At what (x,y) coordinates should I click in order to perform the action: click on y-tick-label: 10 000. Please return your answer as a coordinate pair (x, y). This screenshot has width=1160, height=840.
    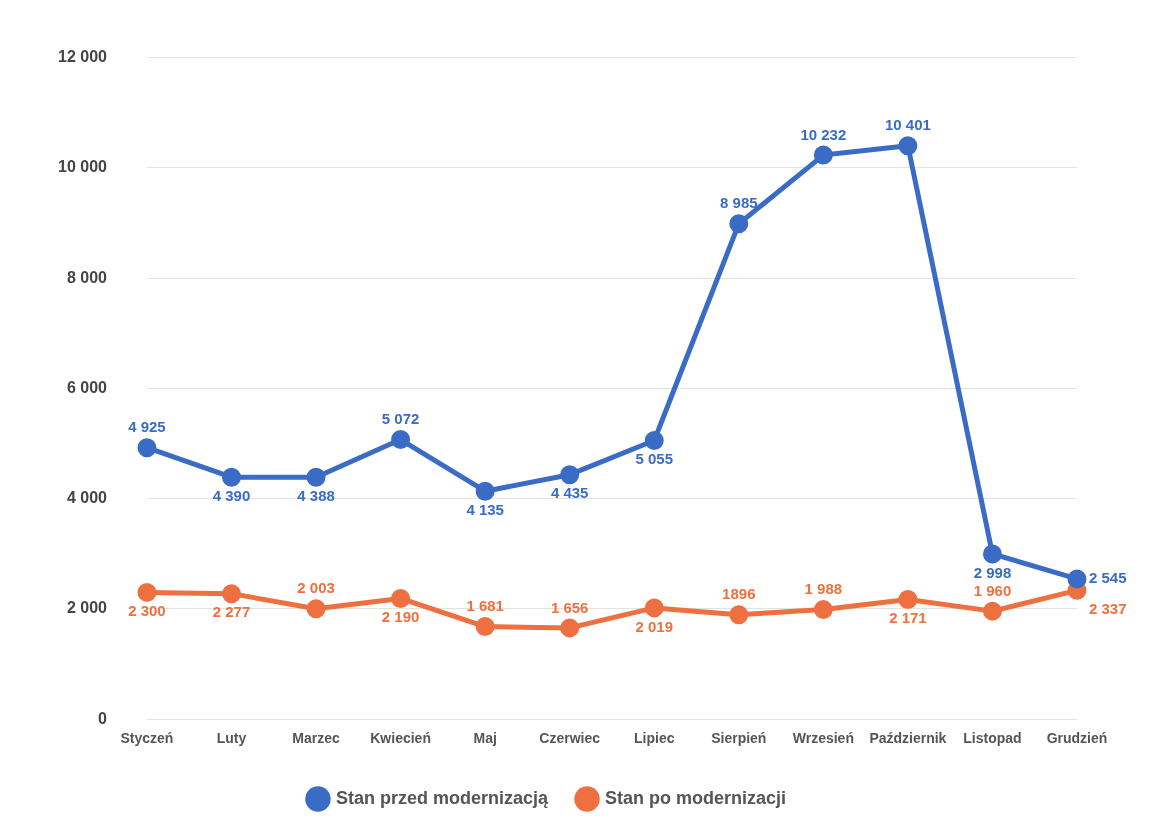
    Looking at the image, I should click on (83, 167).